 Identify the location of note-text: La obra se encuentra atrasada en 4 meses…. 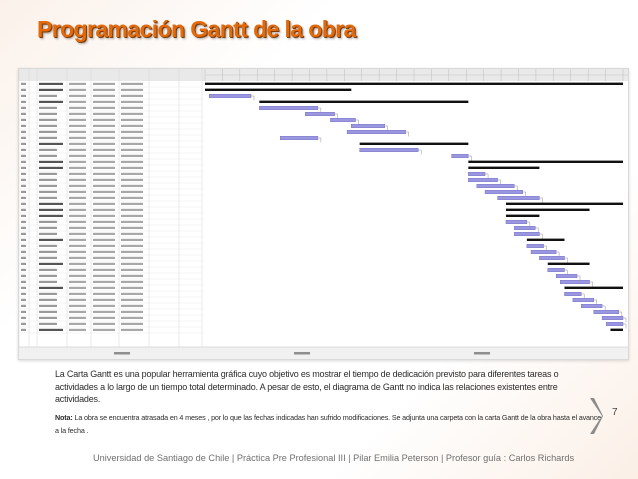
(328, 424).